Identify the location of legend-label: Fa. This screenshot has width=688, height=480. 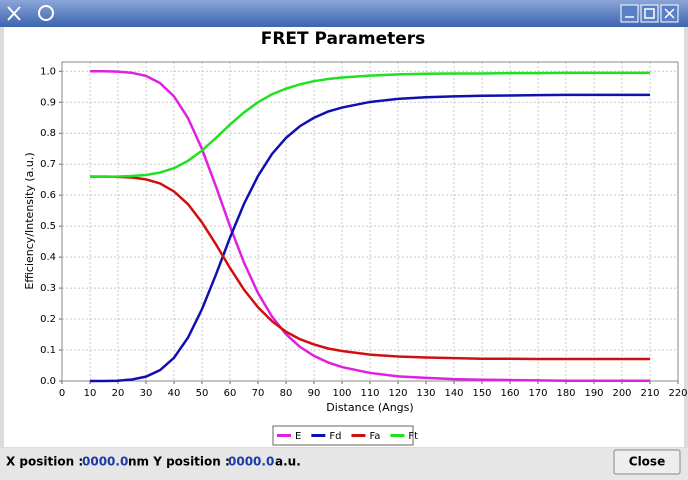
(374, 436).